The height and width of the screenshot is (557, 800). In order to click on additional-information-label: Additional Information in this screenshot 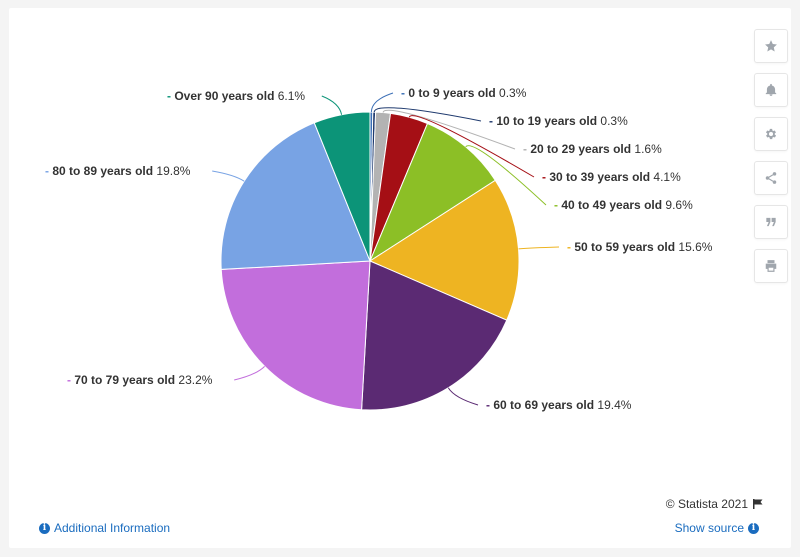, I will do `click(112, 528)`.